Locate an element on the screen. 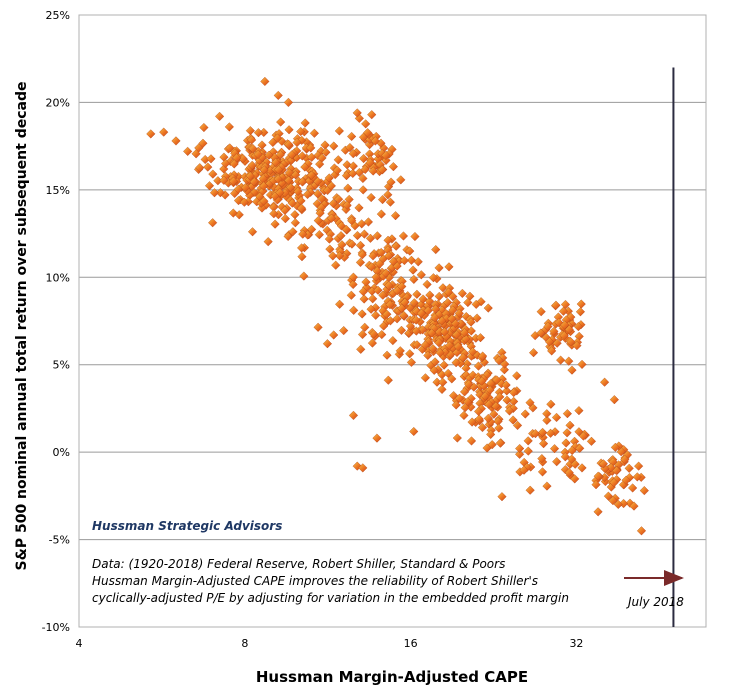 The height and width of the screenshot is (700, 735). y-tick-label: 0% is located at coordinates (61, 452).